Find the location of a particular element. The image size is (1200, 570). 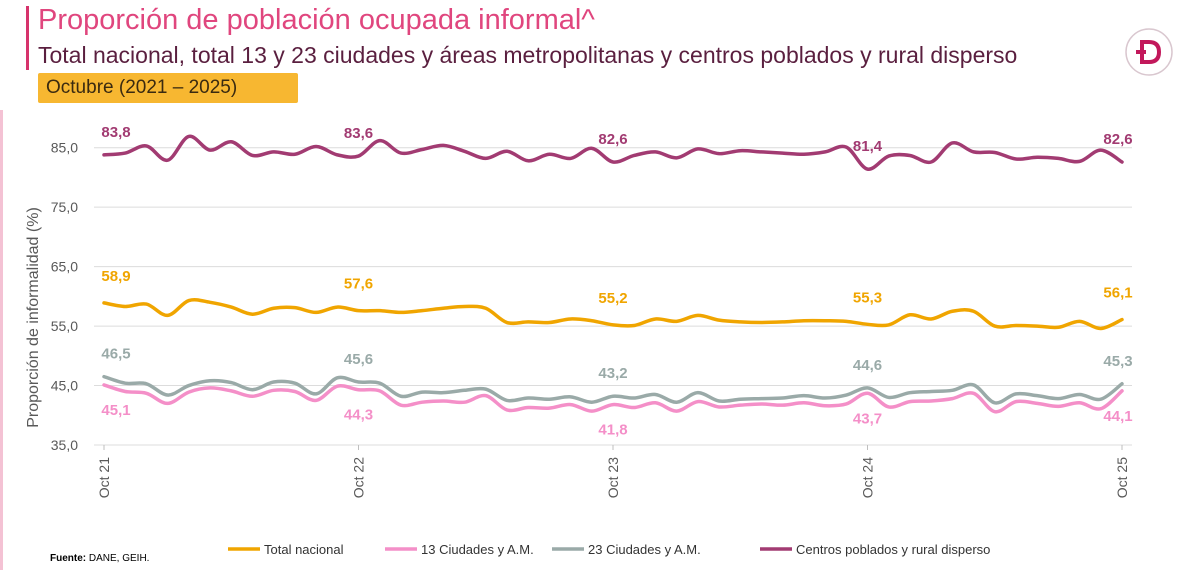

data-label-c23: 43,2 is located at coordinates (612, 373).